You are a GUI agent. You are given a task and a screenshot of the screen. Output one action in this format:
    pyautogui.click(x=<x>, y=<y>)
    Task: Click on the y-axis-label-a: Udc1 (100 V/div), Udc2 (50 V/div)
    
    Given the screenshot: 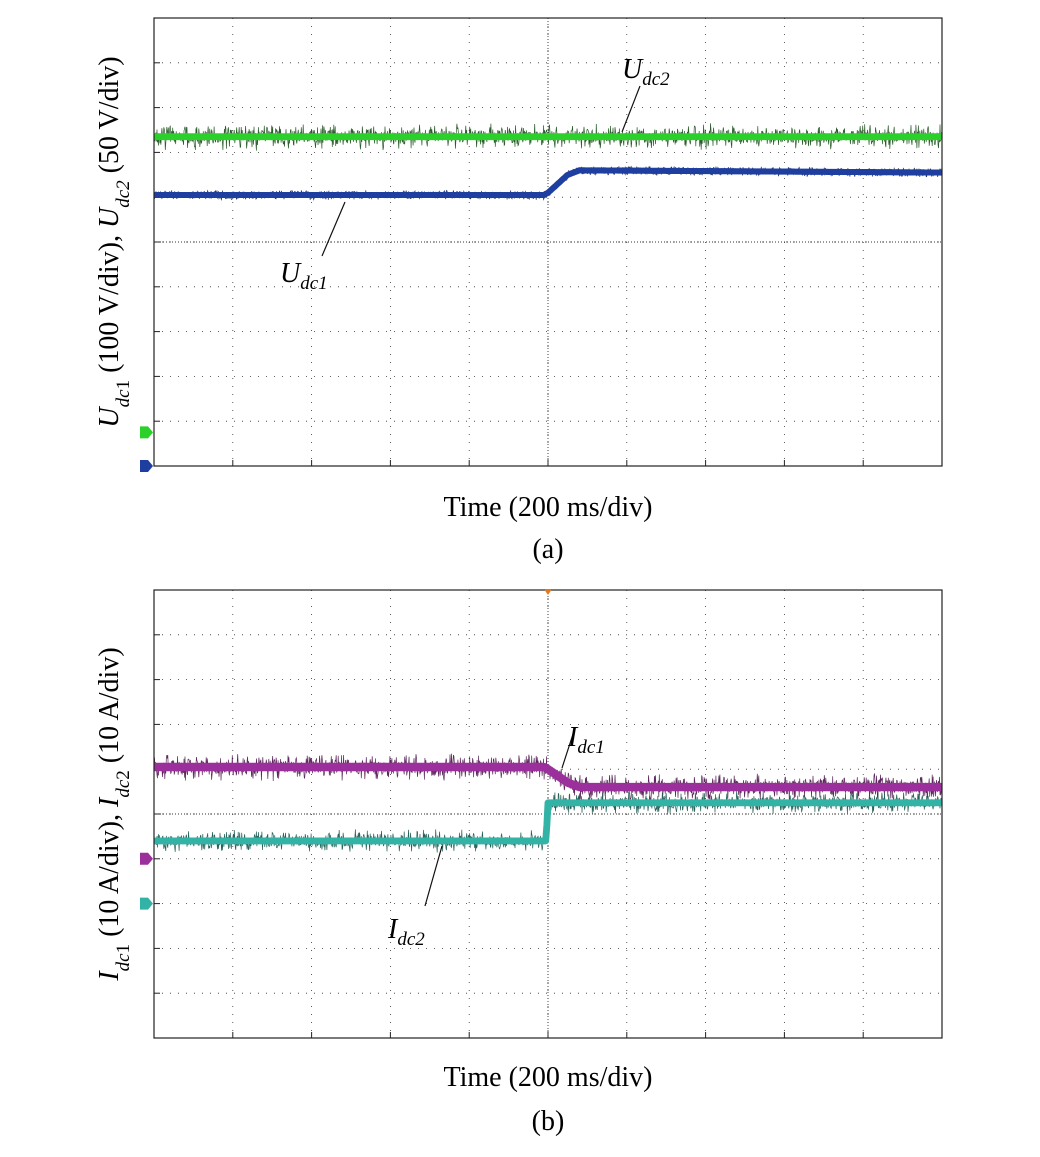 What is the action you would take?
    pyautogui.click(x=114, y=241)
    